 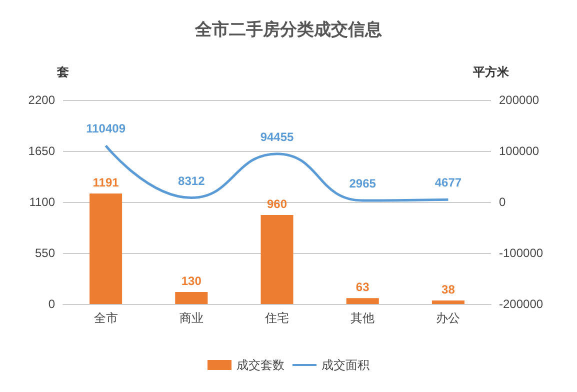 I want to click on data-label: 130, so click(x=191, y=281).